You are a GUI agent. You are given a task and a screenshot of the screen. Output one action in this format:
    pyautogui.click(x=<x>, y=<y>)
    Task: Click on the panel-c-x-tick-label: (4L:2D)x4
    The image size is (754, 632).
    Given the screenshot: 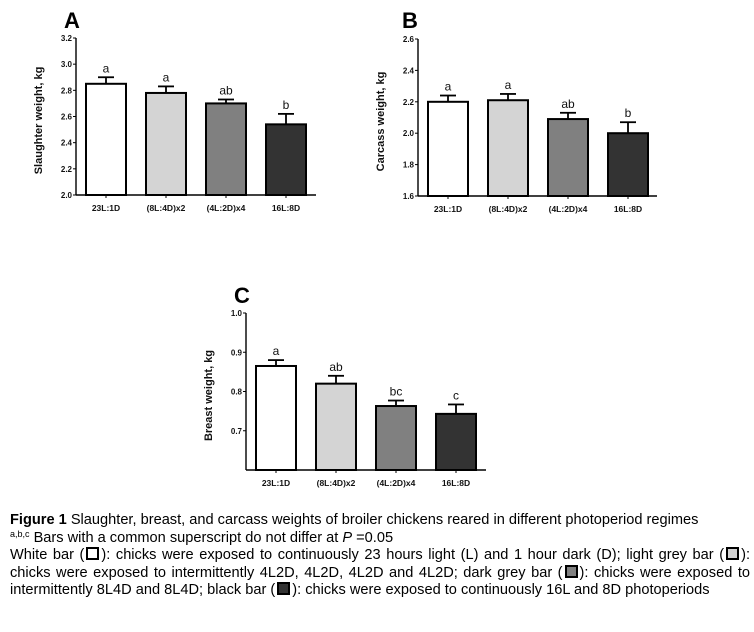 What is the action you would take?
    pyautogui.click(x=396, y=483)
    